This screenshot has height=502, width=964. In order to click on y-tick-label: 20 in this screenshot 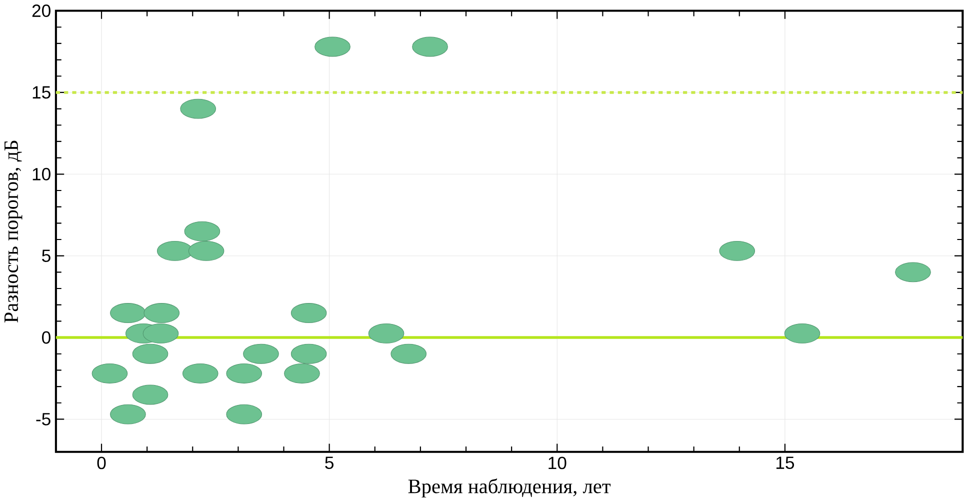, I will do `click(41, 11)`.